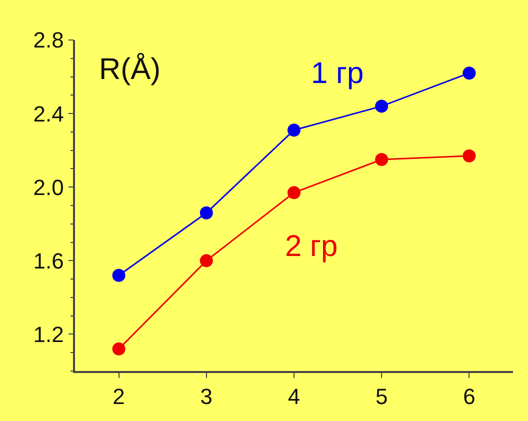  I want to click on y-axis-title: R(Å), so click(130, 69).